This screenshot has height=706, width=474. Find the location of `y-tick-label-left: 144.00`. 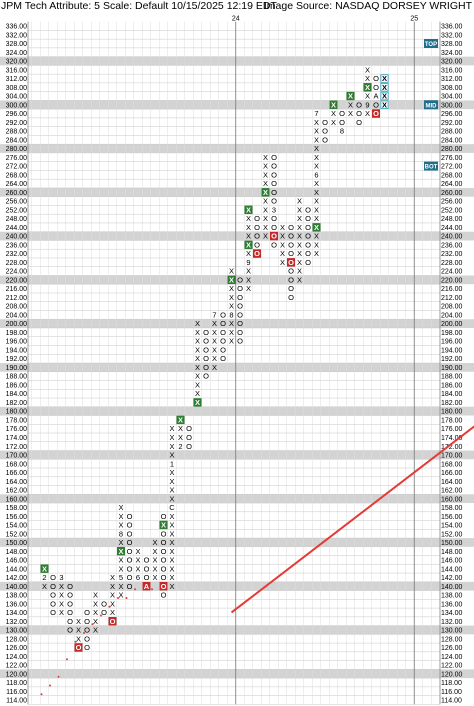

y-tick-label-left: 144.00 is located at coordinates (17, 569).